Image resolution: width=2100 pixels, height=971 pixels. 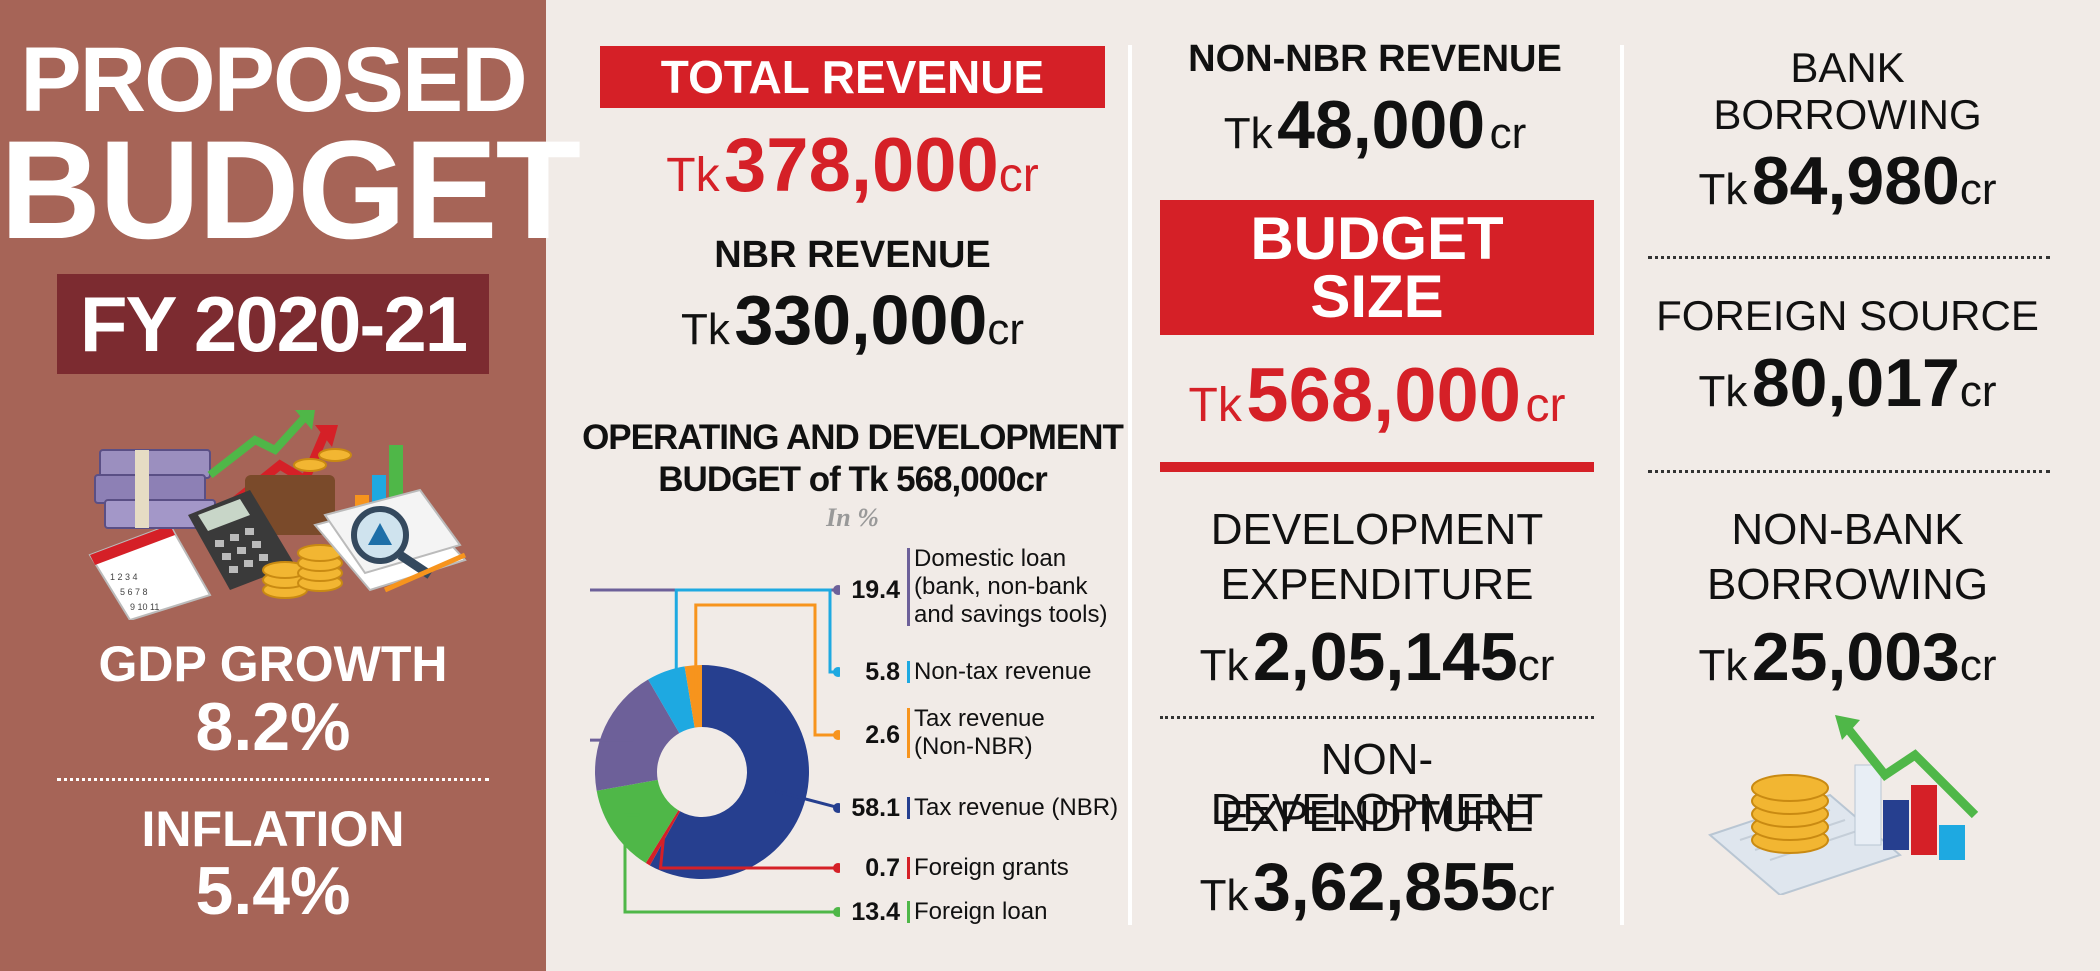 I want to click on budget-size-amount: Tk 568,000 cr, so click(x=1377, y=395).